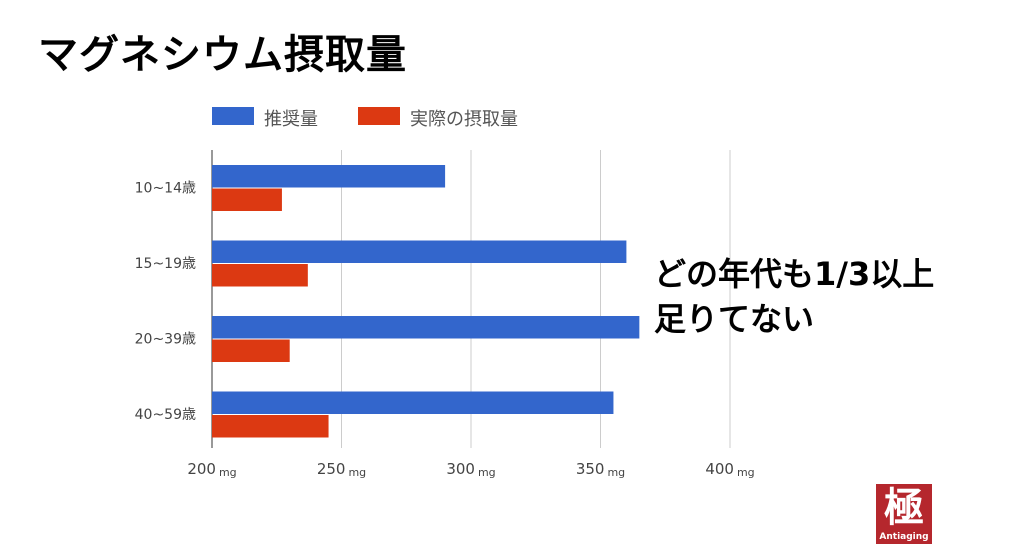 The height and width of the screenshot is (558, 1024). Describe the element at coordinates (464, 119) in the screenshot. I see `legend-label-actual: 実際の摂取量` at that location.